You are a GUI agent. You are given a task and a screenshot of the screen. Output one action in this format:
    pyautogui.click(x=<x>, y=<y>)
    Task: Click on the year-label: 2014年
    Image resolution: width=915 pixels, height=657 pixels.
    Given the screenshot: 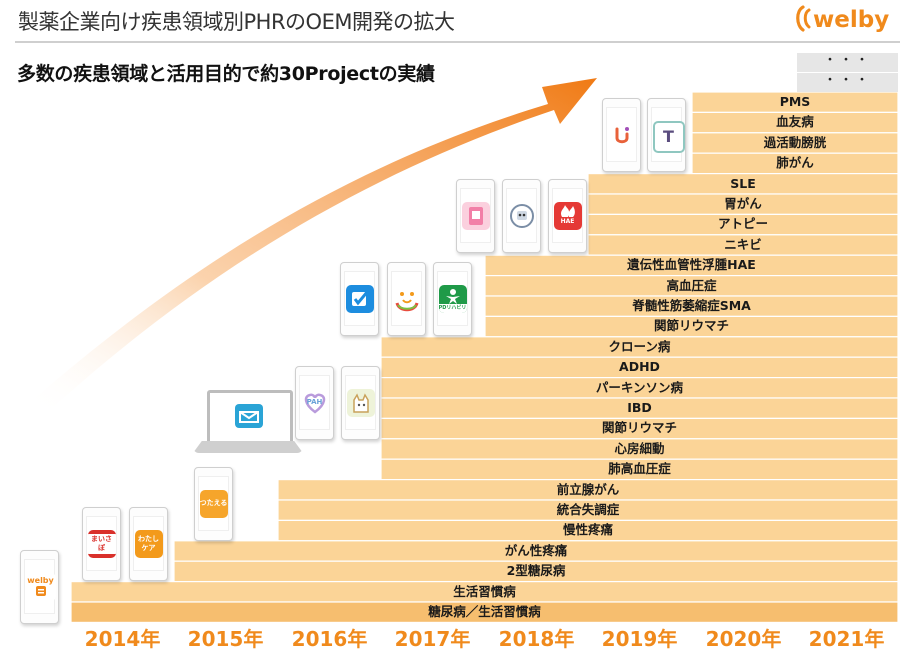 What is the action you would take?
    pyautogui.click(x=122, y=639)
    